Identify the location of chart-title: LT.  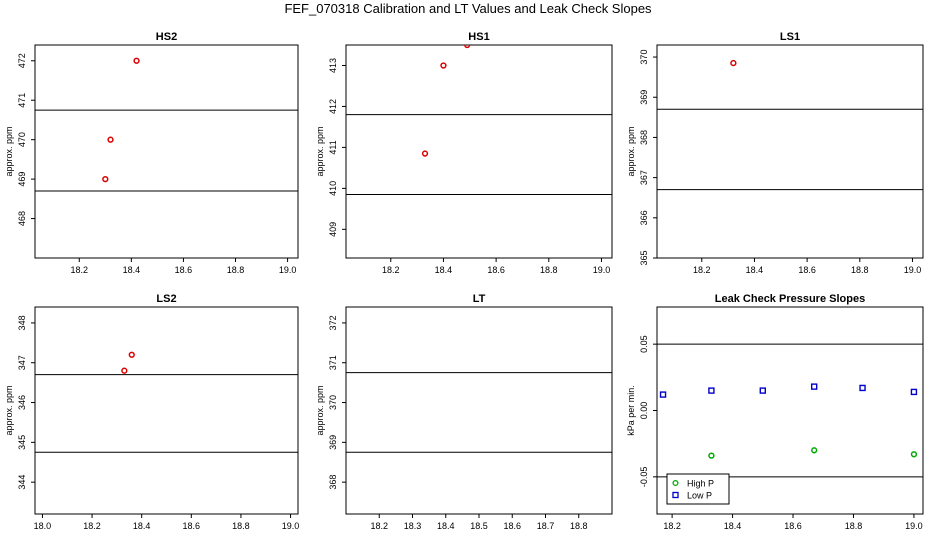
(479, 299).